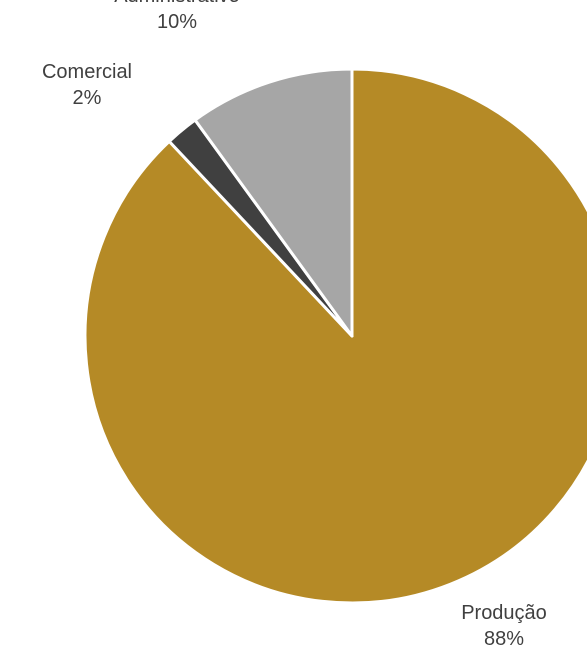 The height and width of the screenshot is (657, 587). Describe the element at coordinates (504, 639) in the screenshot. I see `slice-value-producao: 88%` at that location.